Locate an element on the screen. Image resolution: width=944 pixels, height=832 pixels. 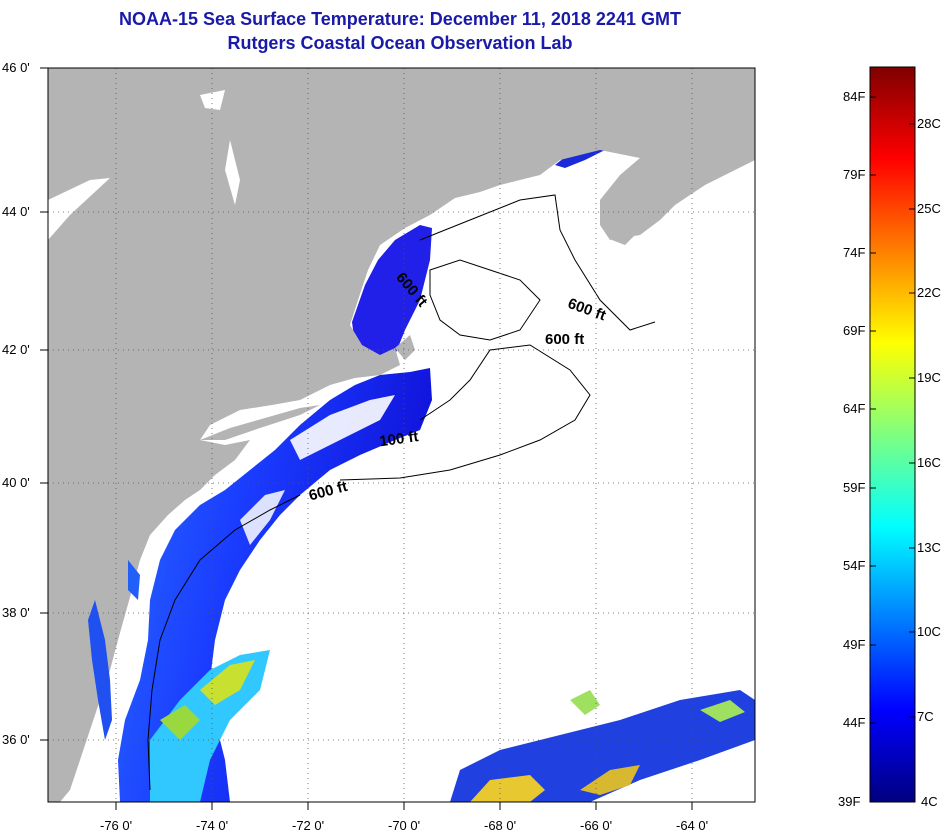
lon-label: -66 0' is located at coordinates (596, 825).